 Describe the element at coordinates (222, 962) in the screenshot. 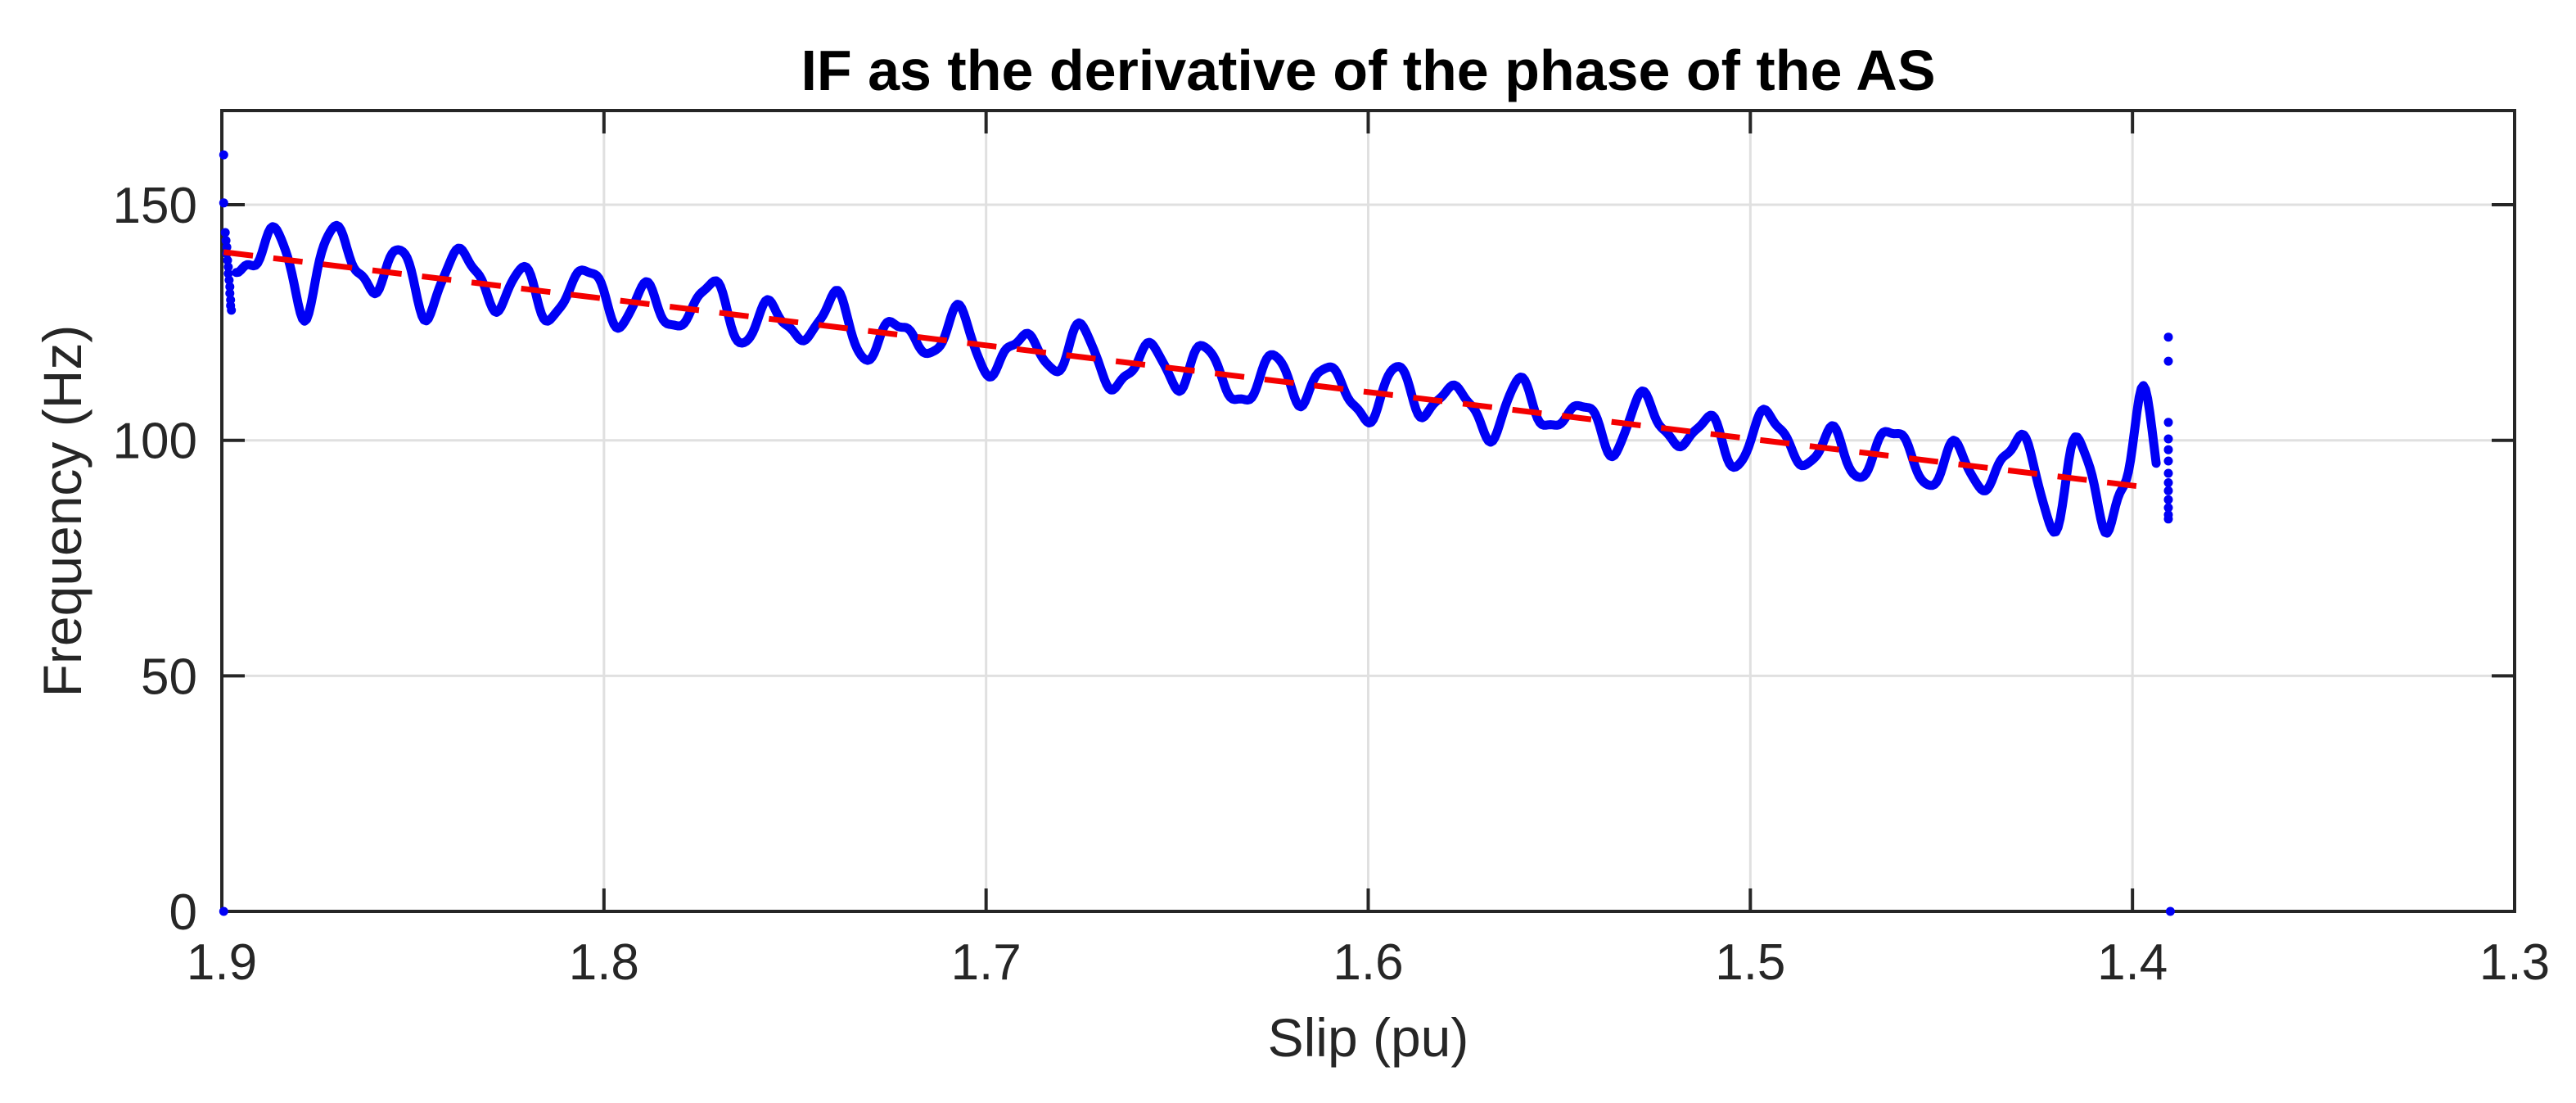

I see `x-tick-label: 1.9` at that location.